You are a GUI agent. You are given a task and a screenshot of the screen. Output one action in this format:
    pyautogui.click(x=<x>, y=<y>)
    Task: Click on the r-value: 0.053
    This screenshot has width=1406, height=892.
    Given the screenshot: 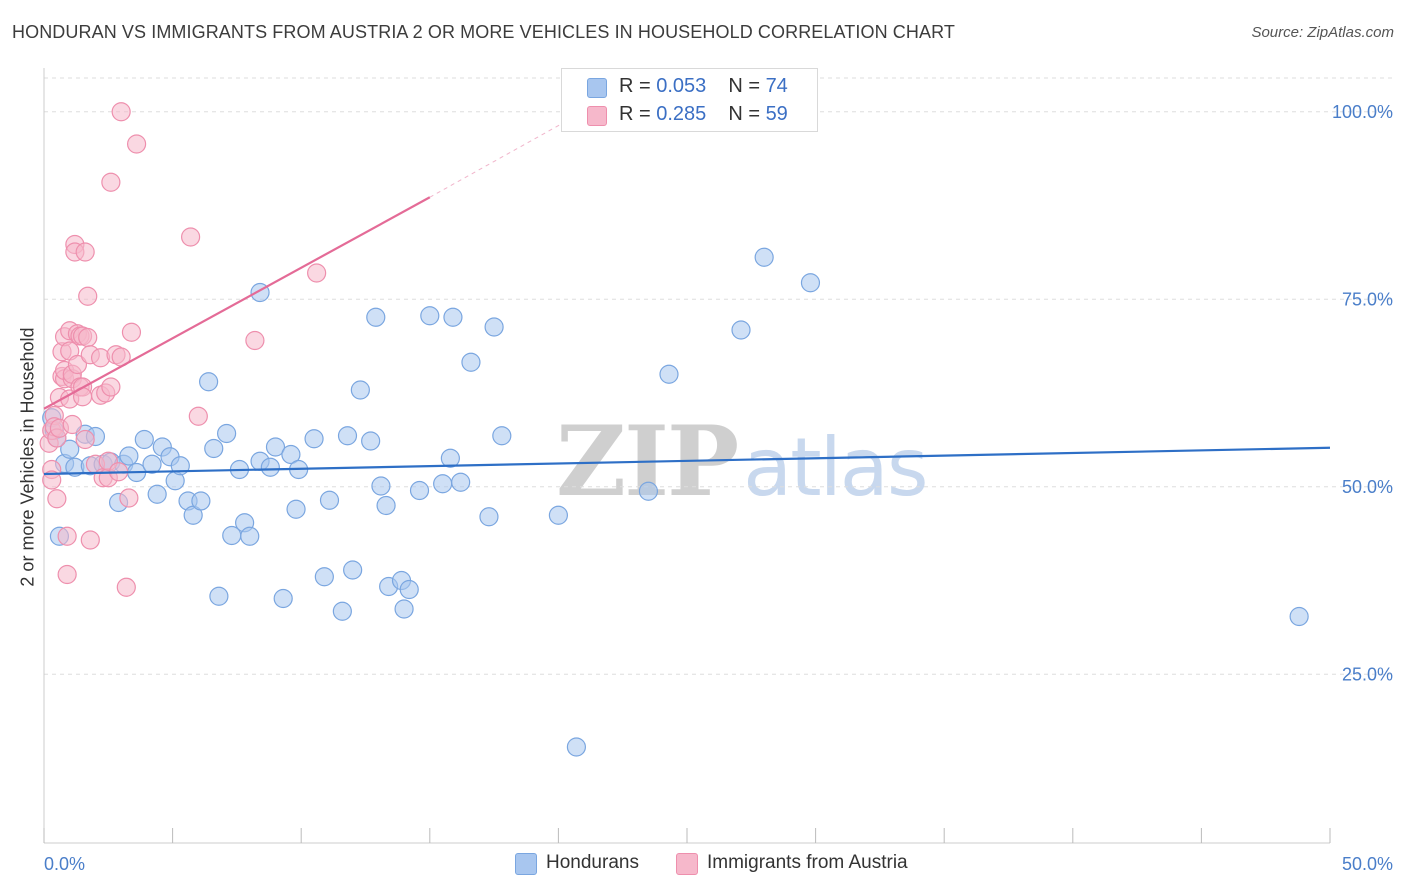 What is the action you would take?
    pyautogui.click(x=681, y=86)
    